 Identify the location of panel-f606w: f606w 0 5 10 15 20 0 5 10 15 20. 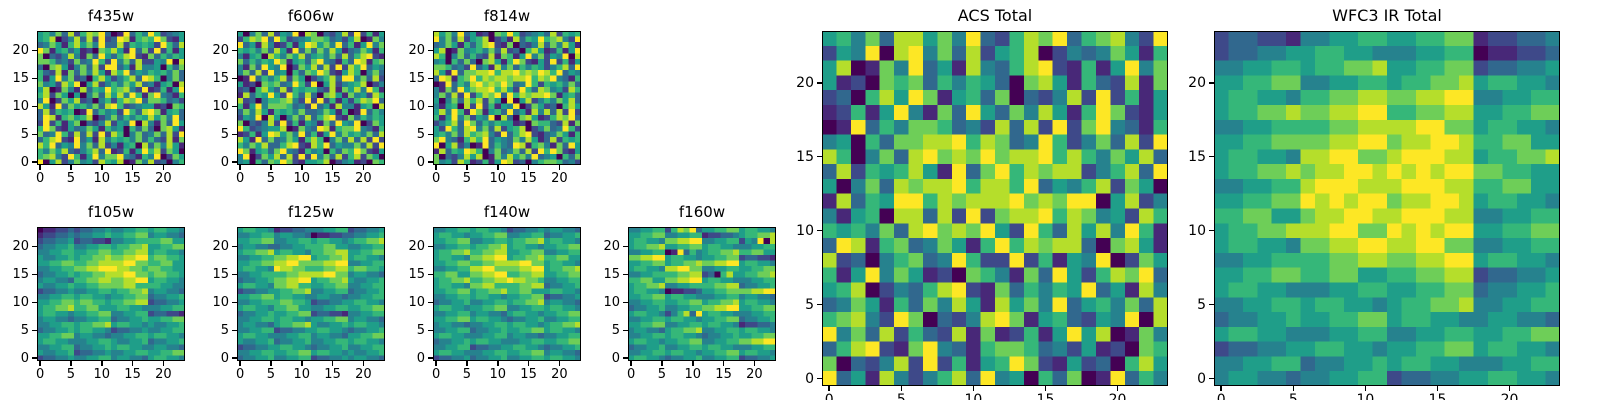
(298, 96).